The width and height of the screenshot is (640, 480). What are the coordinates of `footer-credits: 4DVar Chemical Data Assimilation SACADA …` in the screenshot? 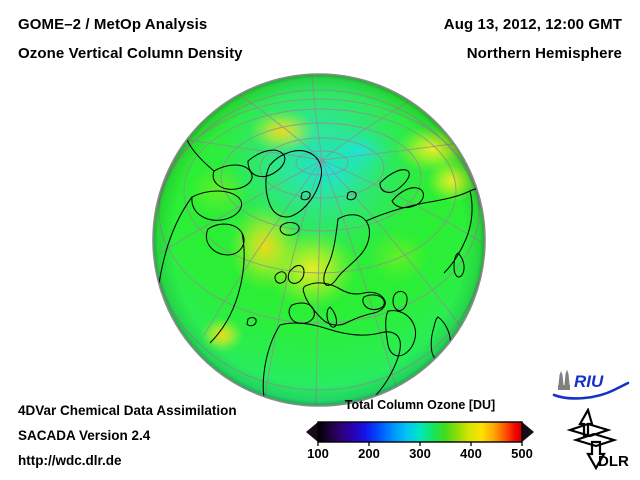 It's located at (158, 435).